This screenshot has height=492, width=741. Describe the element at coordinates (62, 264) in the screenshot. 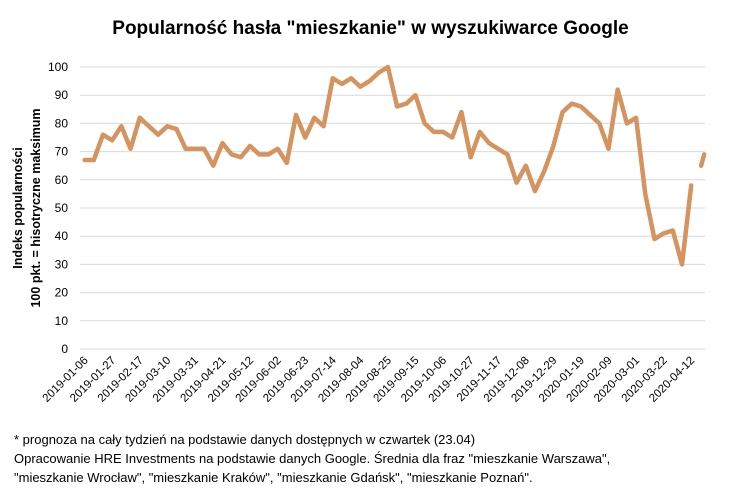

I see `y-tick-label: 30` at that location.